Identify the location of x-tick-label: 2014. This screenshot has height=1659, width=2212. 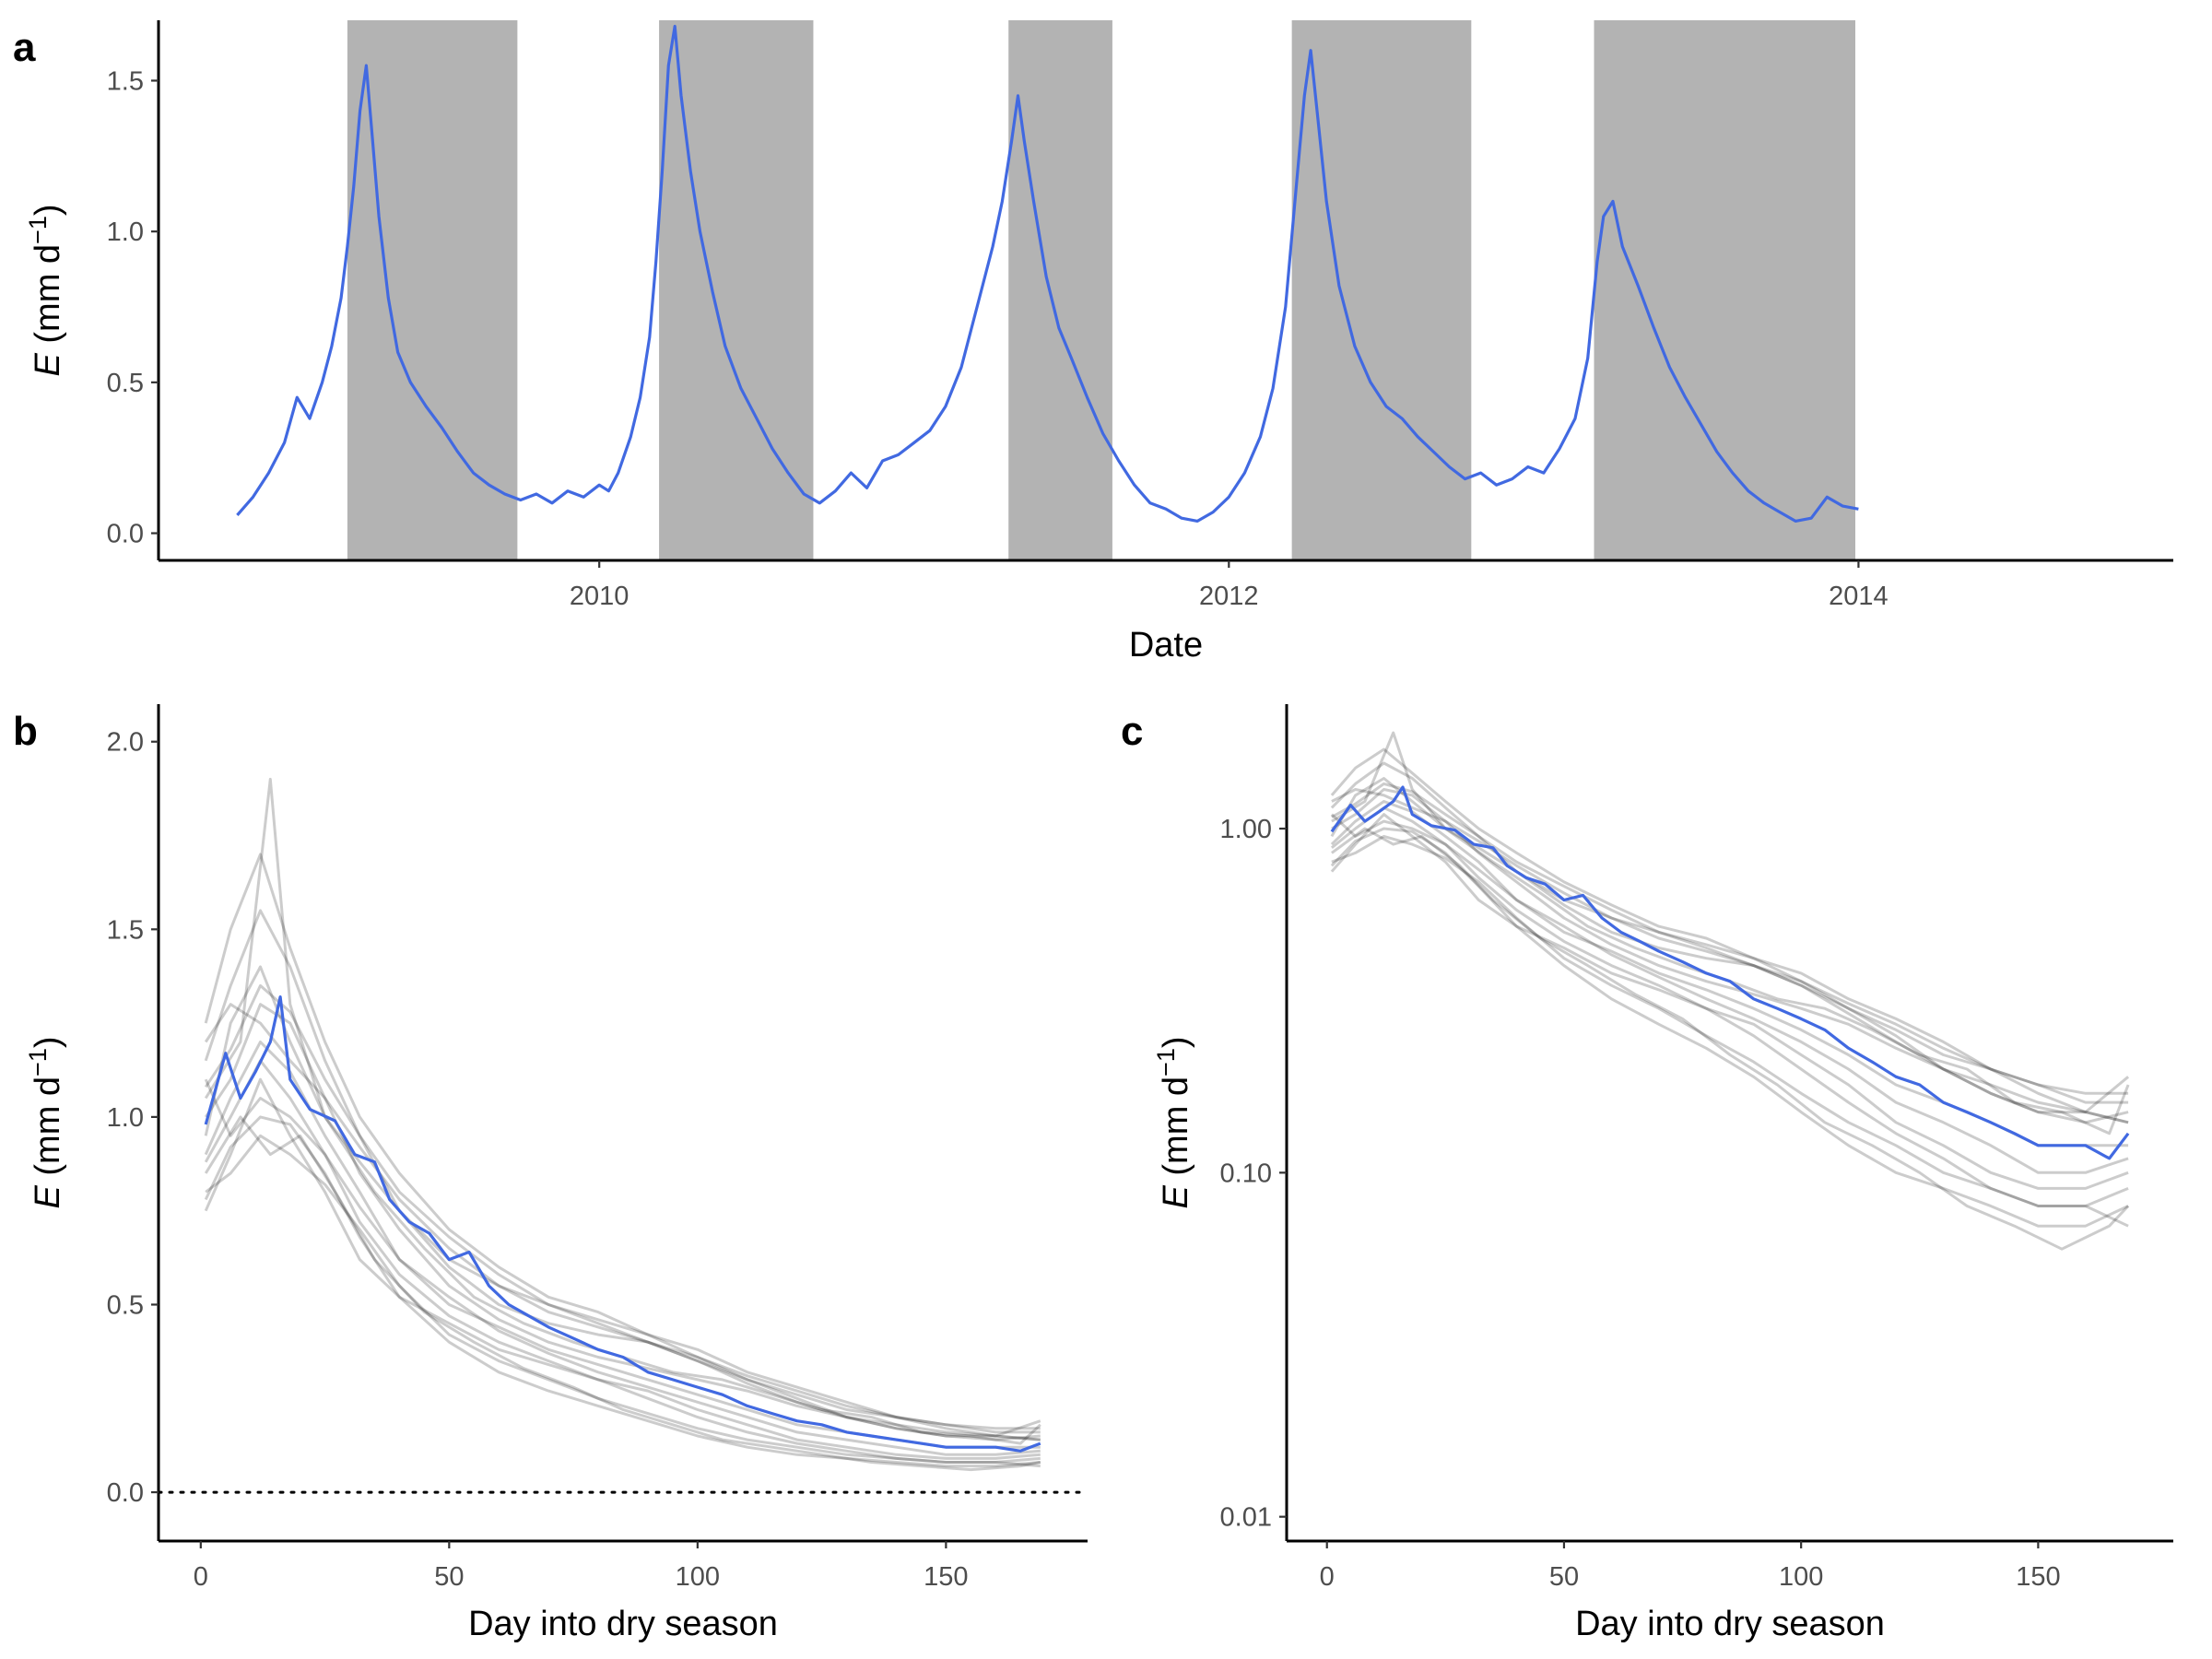
(1858, 596).